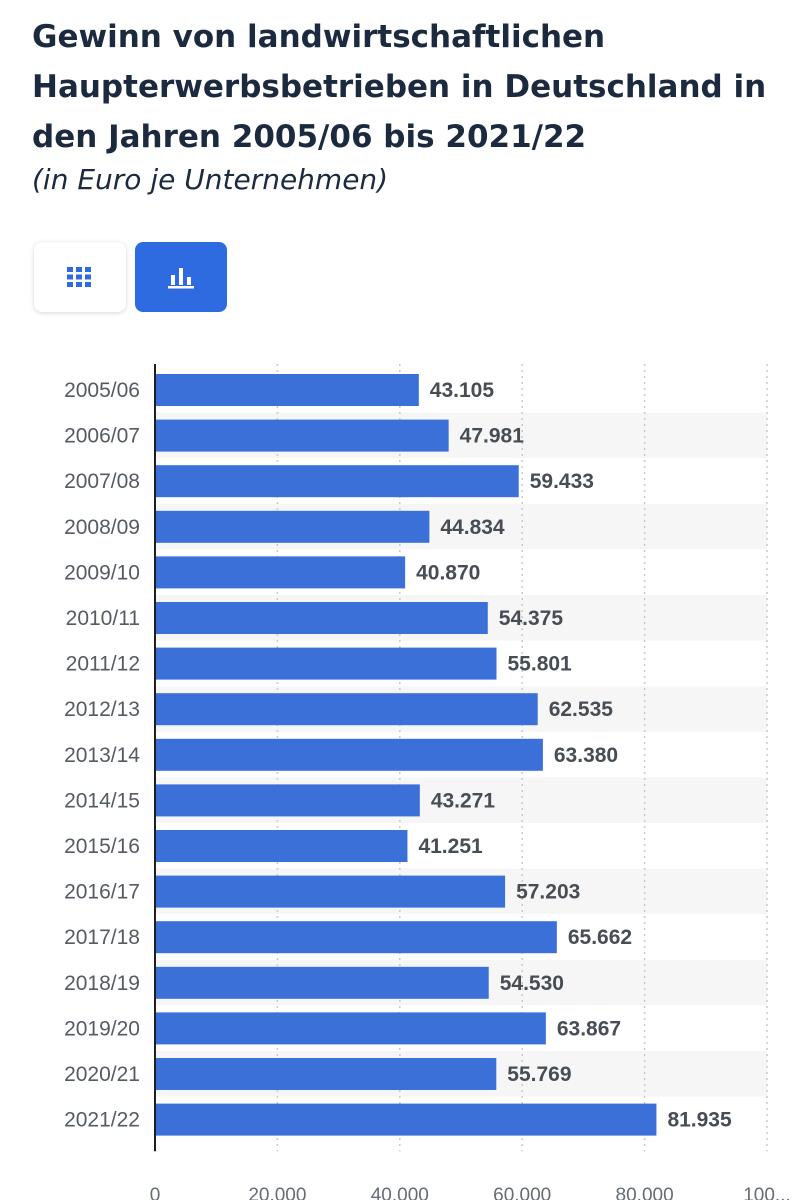 Image resolution: width=809 pixels, height=1200 pixels. Describe the element at coordinates (277, 1192) in the screenshot. I see `x-tick-label: 20.000` at that location.